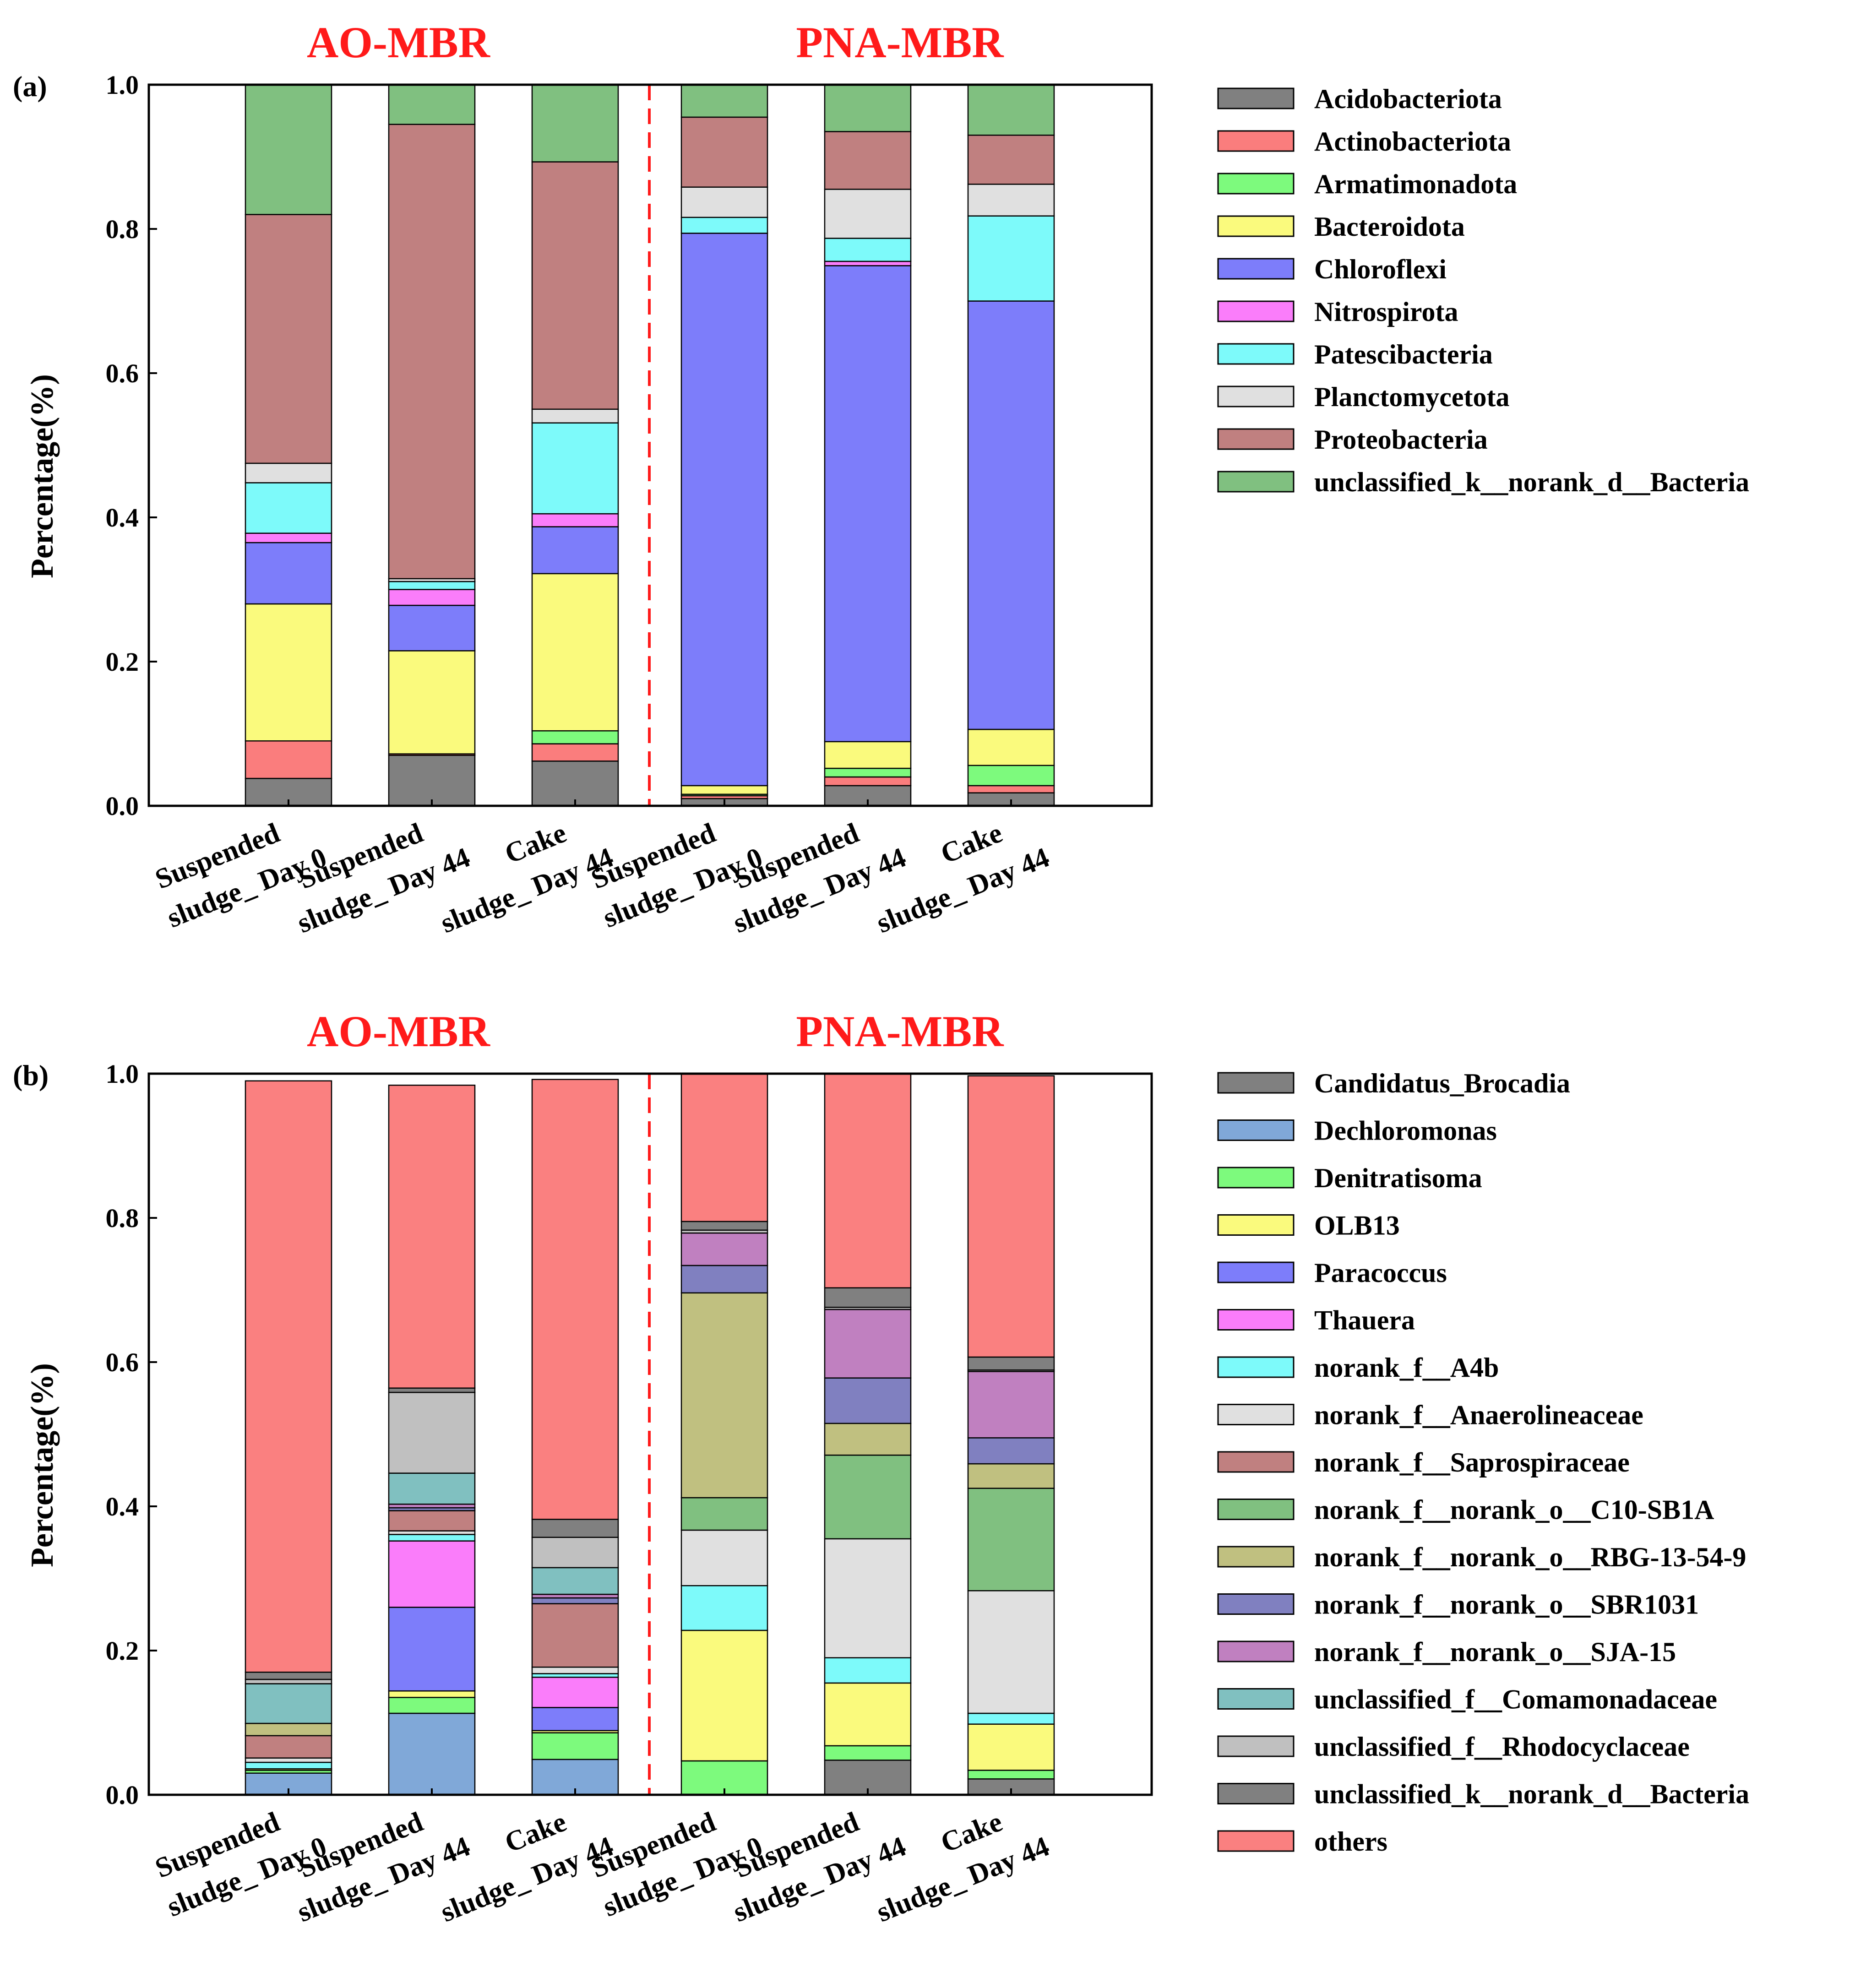  What do you see at coordinates (122, 1362) in the screenshot?
I see `panel-b-y-tick-label: 0.6` at bounding box center [122, 1362].